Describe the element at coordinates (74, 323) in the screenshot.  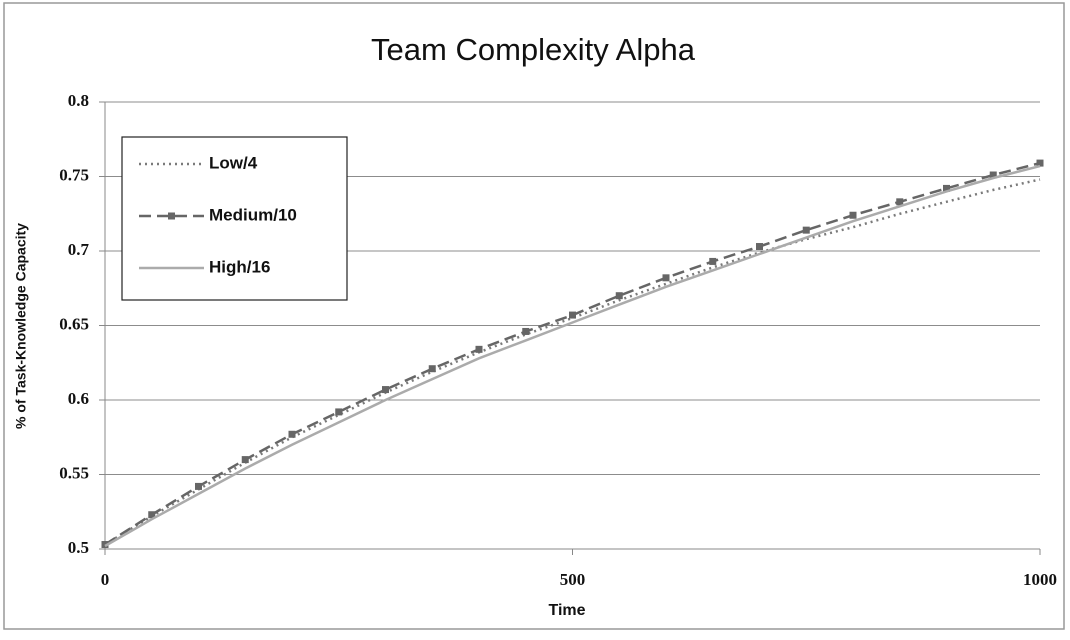
I see `y-tick-label: 0.65` at that location.